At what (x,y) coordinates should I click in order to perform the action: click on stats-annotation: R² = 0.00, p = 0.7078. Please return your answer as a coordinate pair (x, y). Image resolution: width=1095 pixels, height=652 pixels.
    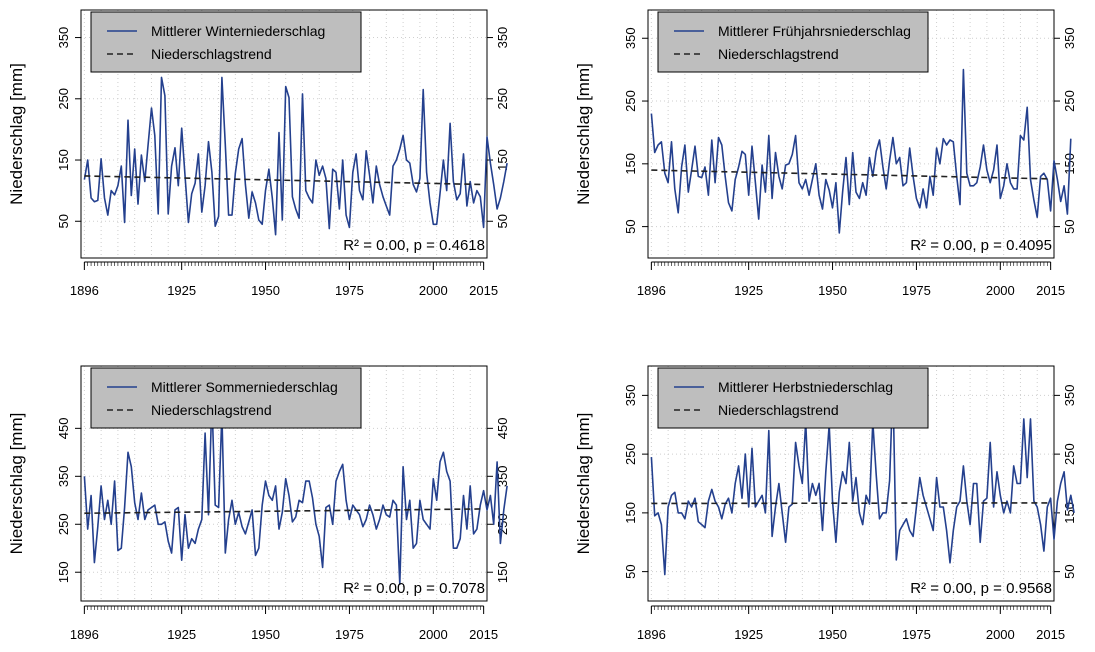
    Looking at the image, I should click on (414, 588).